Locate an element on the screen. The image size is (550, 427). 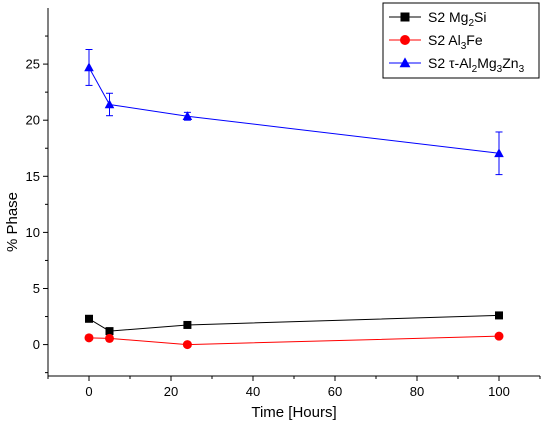
y-tick-label: 20 is located at coordinates (33, 120).